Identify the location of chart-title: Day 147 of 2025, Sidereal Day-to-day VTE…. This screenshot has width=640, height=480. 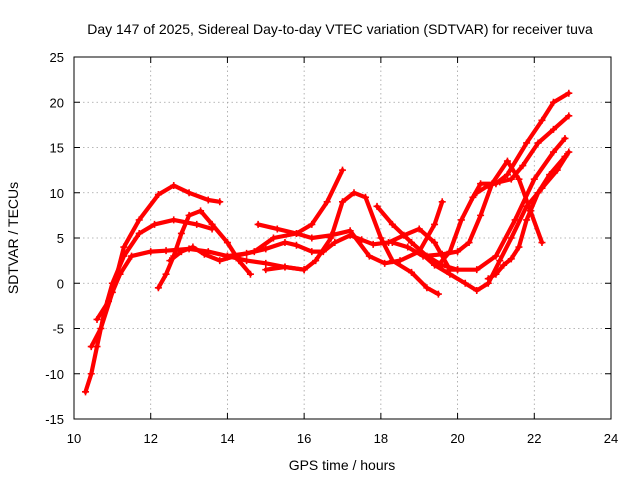
(340, 29).